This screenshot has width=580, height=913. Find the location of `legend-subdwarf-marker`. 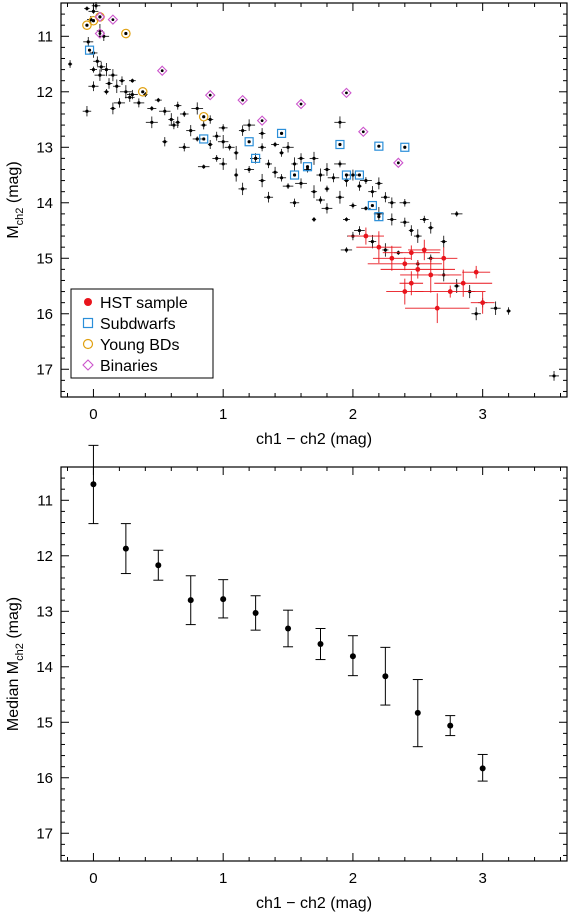

legend-subdwarf-marker is located at coordinates (88, 323).